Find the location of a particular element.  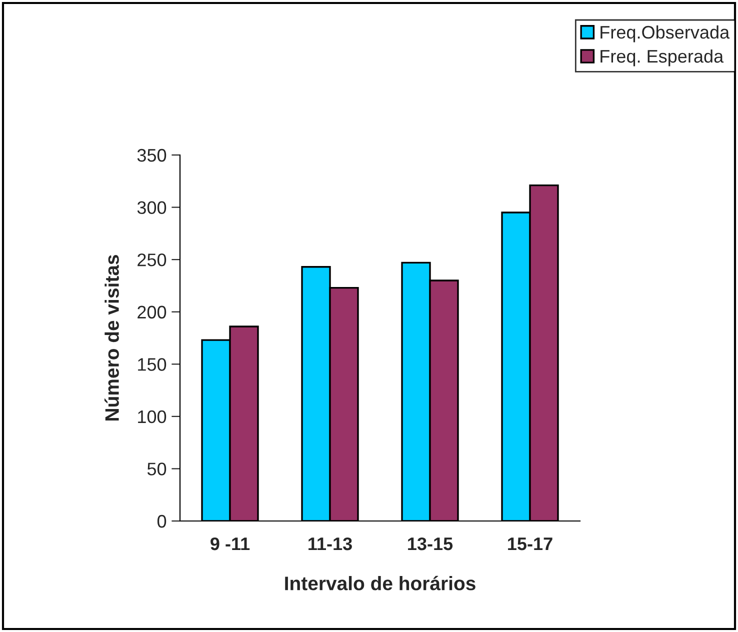

y-tick-label: 200 is located at coordinates (152, 312).